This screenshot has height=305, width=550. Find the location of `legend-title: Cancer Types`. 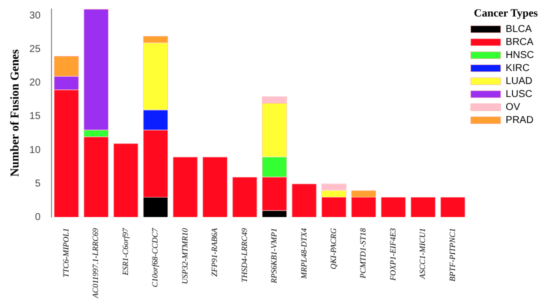

legend-title: Cancer Types is located at coordinates (506, 13).